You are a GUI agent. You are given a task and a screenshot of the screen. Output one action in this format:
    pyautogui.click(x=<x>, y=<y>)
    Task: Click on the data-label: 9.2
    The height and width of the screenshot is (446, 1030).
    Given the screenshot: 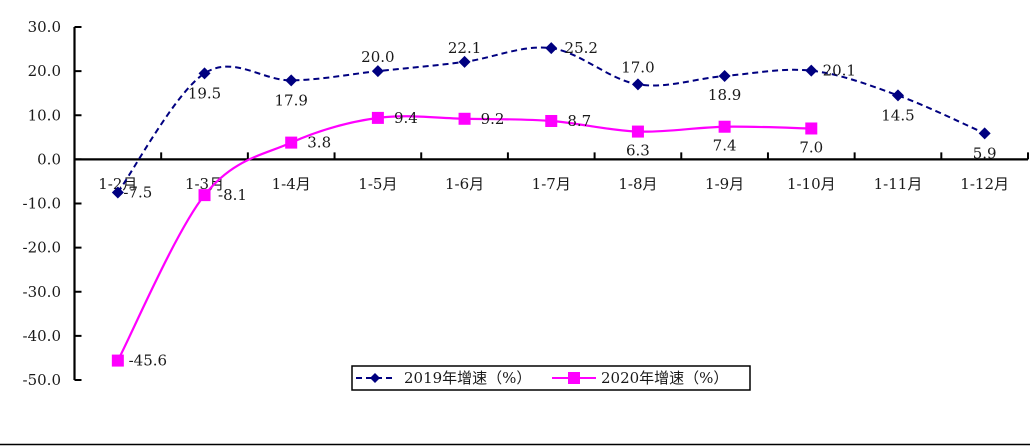 What is the action you would take?
    pyautogui.click(x=493, y=119)
    